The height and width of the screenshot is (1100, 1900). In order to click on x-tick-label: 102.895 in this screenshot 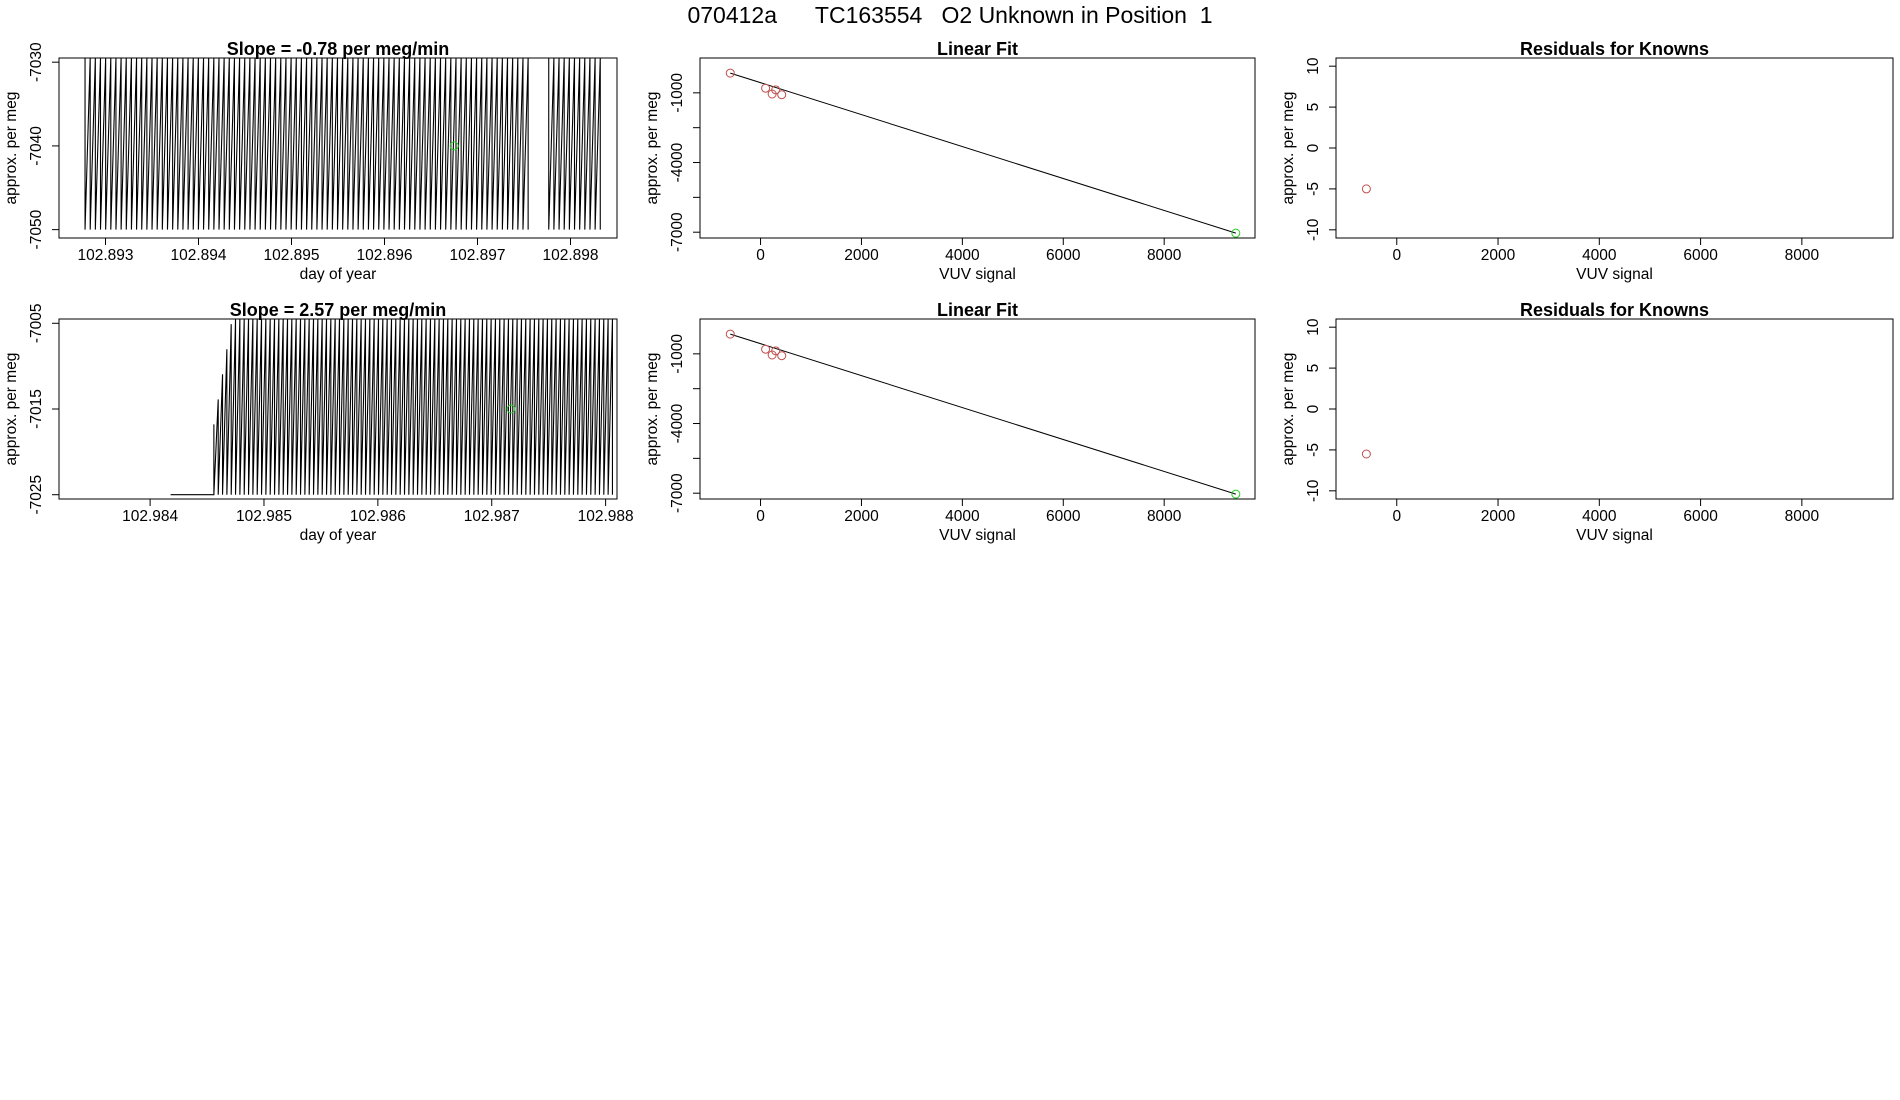, I will do `click(291, 255)`.